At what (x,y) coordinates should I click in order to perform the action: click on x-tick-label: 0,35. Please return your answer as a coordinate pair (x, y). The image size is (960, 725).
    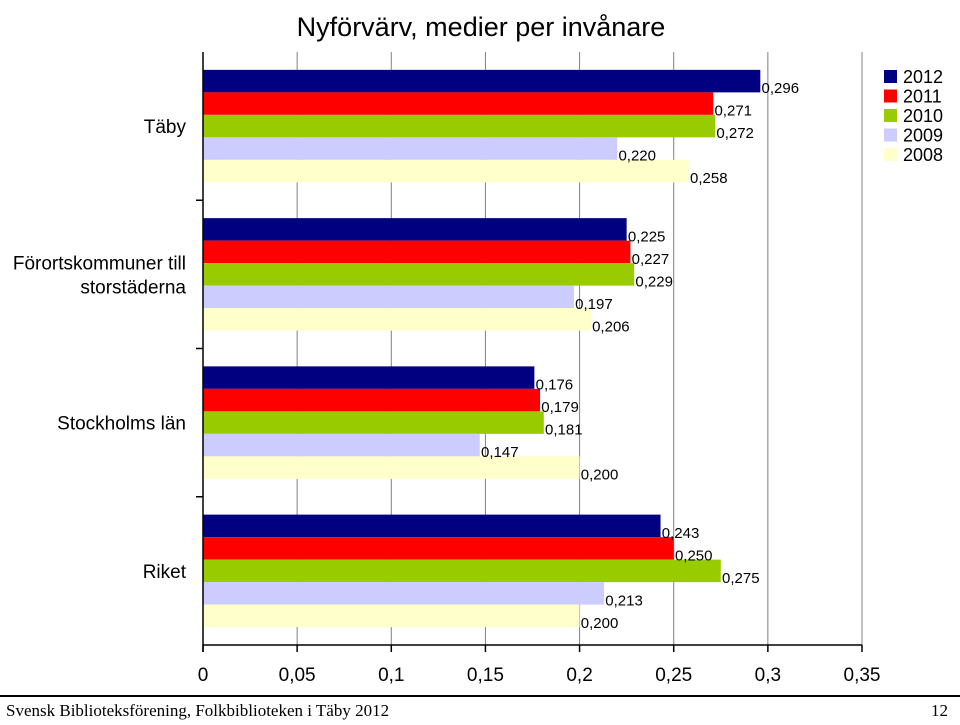
    Looking at the image, I should click on (862, 675).